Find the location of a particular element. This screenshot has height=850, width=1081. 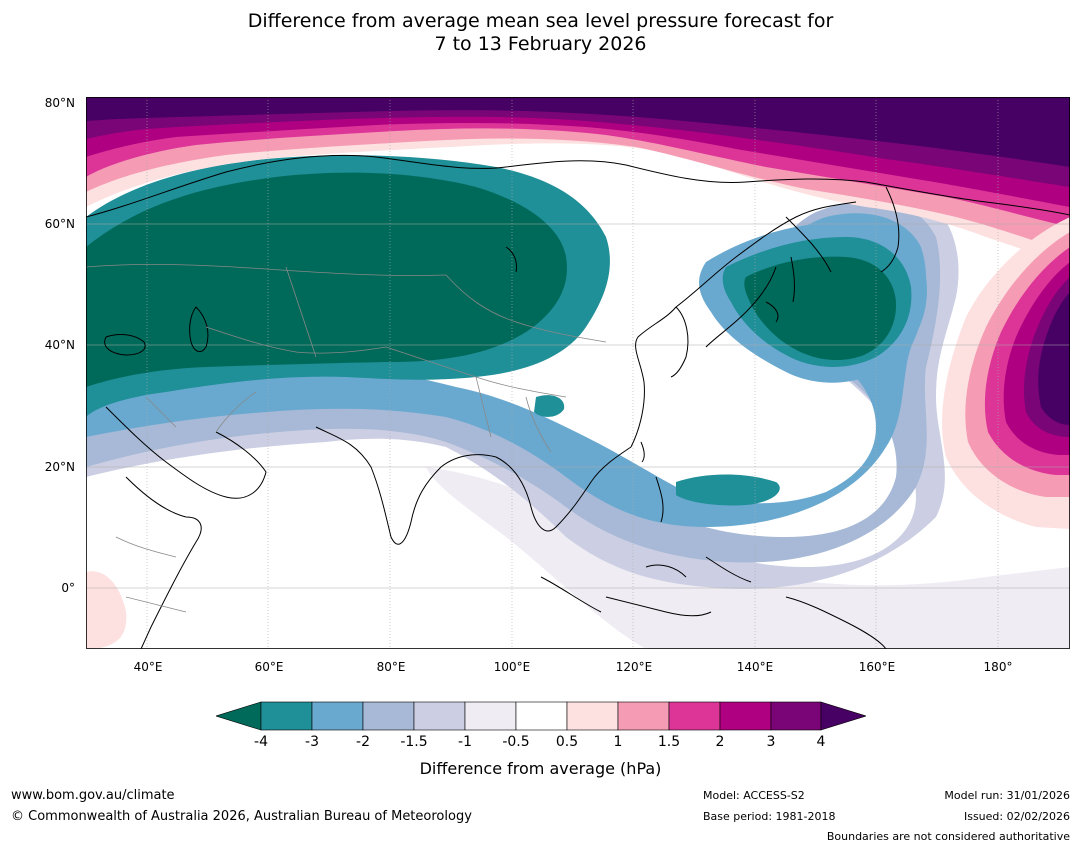

colorbar-swatch-m2-m15 is located at coordinates (388, 716).